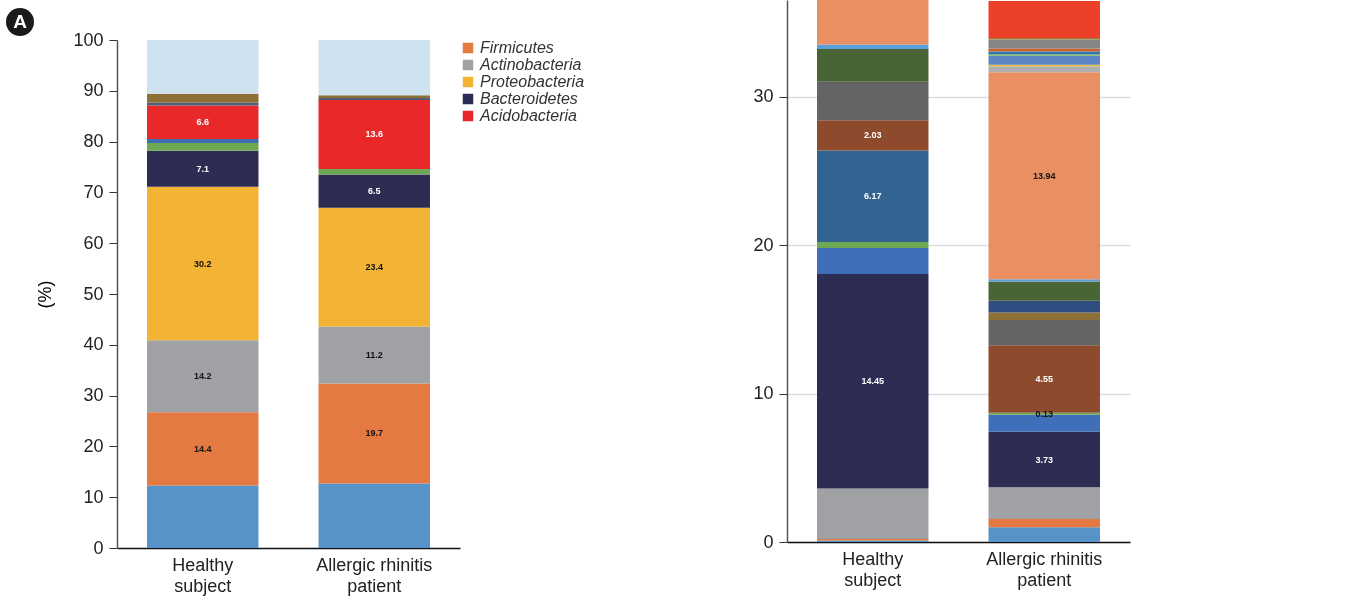 The height and width of the screenshot is (605, 1349). What do you see at coordinates (93, 191) in the screenshot?
I see `y-tick-label: 70` at bounding box center [93, 191].